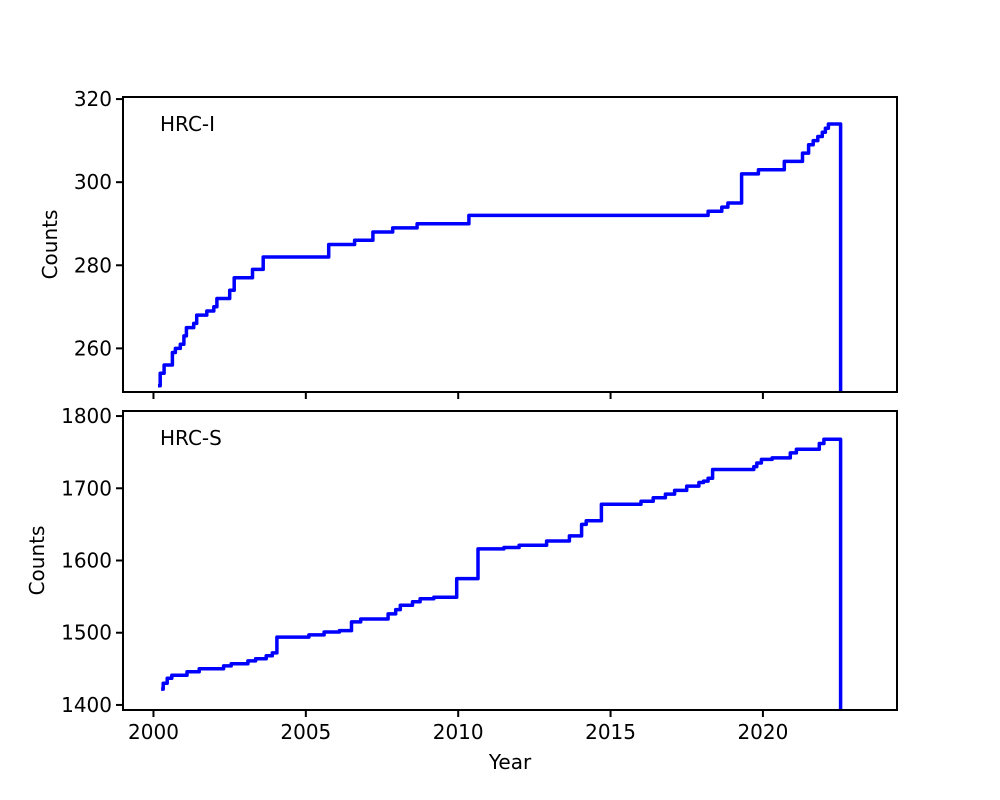 This screenshot has width=1000, height=800. What do you see at coordinates (50, 245) in the screenshot?
I see `hrc-i-y-axis-label: Counts` at bounding box center [50, 245].